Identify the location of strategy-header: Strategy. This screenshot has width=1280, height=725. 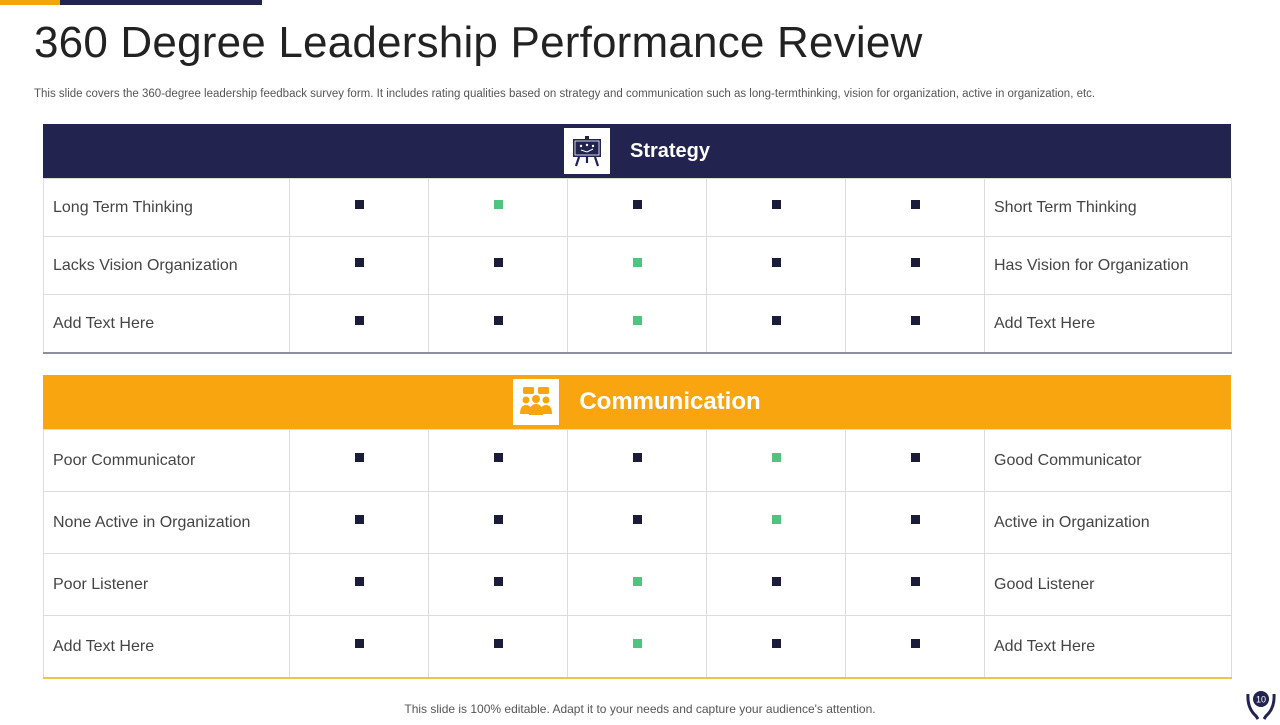
(637, 151).